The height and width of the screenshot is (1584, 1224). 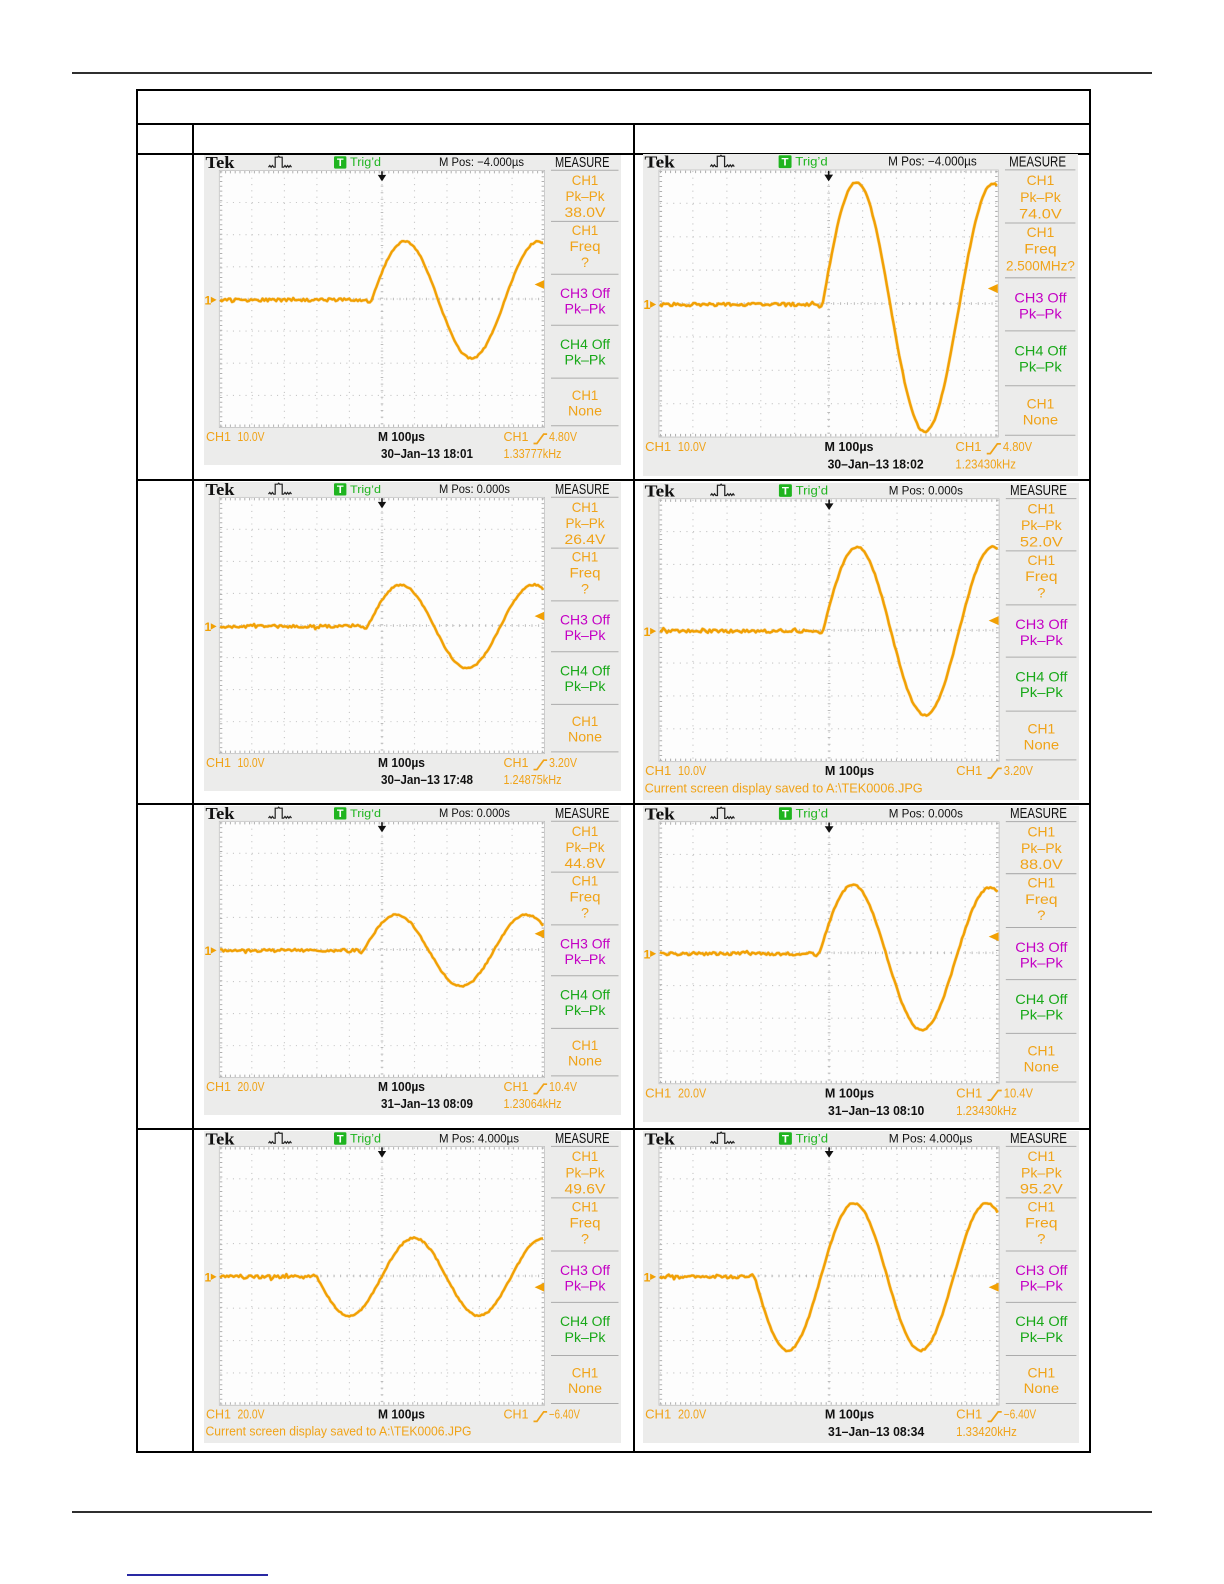 I want to click on svg-text: 88.0V, so click(x=1041, y=864).